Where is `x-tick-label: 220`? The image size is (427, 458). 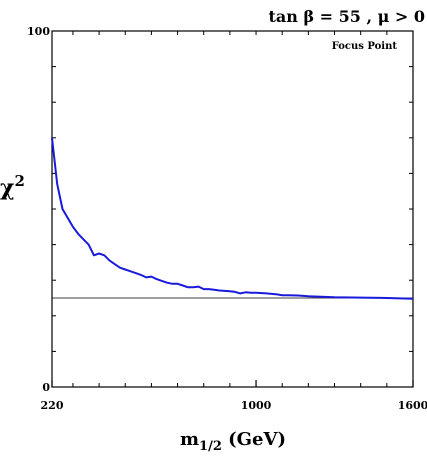 x-tick-label: 220 is located at coordinates (52, 405).